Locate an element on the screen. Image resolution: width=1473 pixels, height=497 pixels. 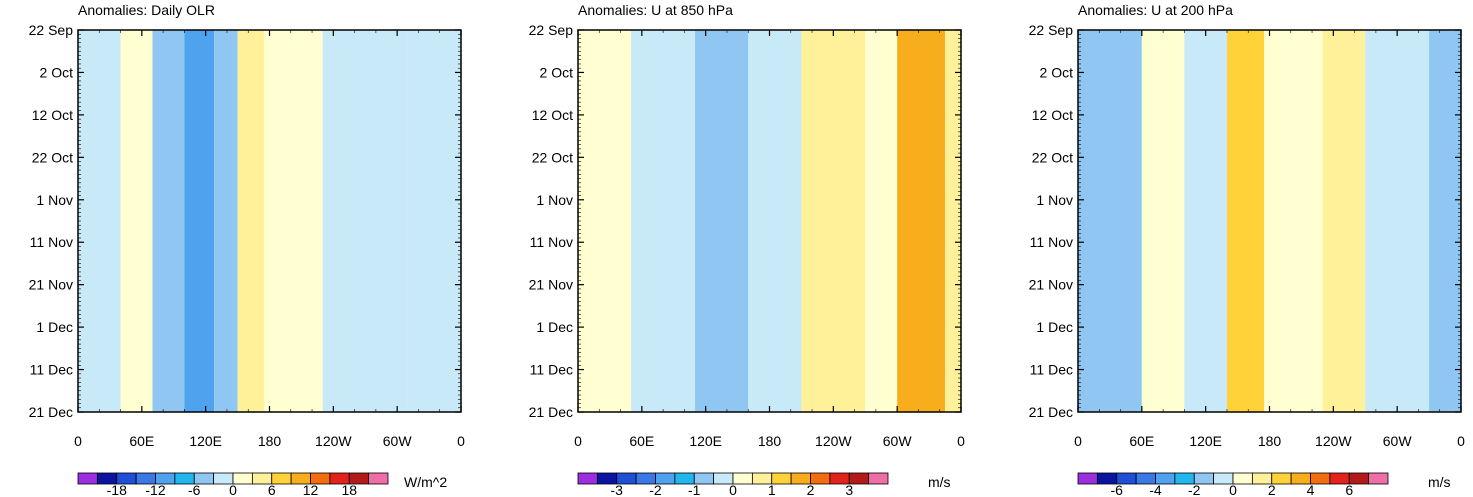
panel-title: Anomalies: Daily OLR is located at coordinates (146, 10).